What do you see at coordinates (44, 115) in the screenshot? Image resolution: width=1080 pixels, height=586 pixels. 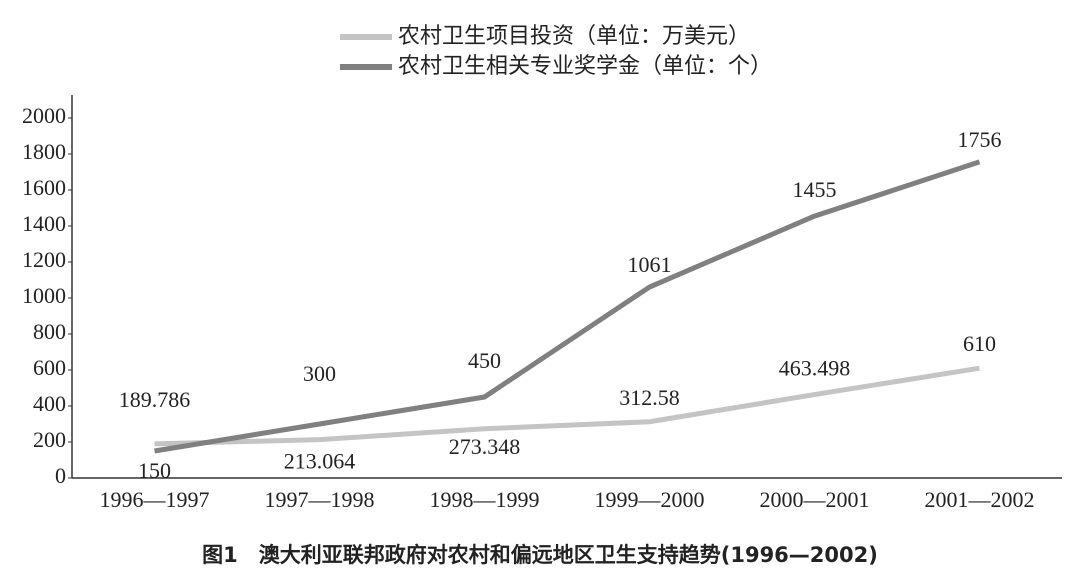 I see `y-tick-label: 2000` at bounding box center [44, 115].